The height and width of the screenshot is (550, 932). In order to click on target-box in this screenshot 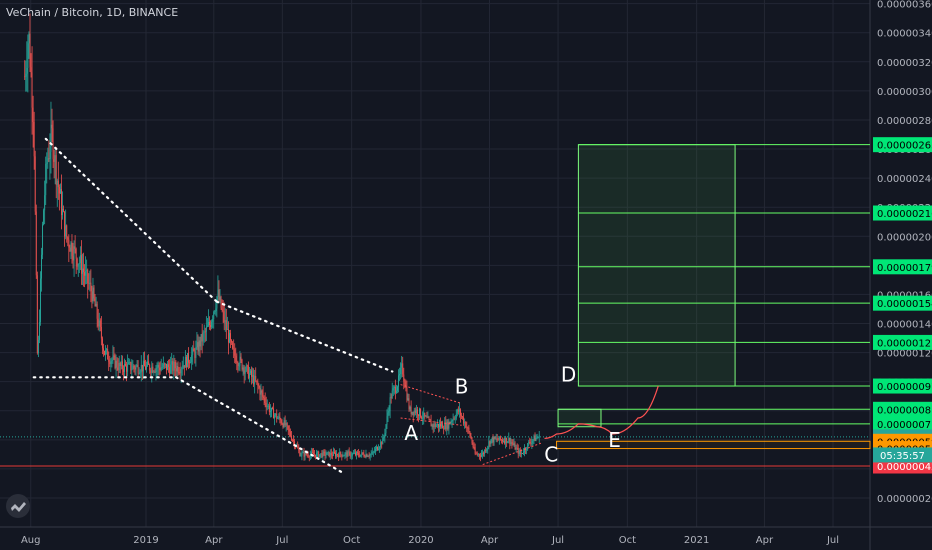, I will do `click(656, 265)`.